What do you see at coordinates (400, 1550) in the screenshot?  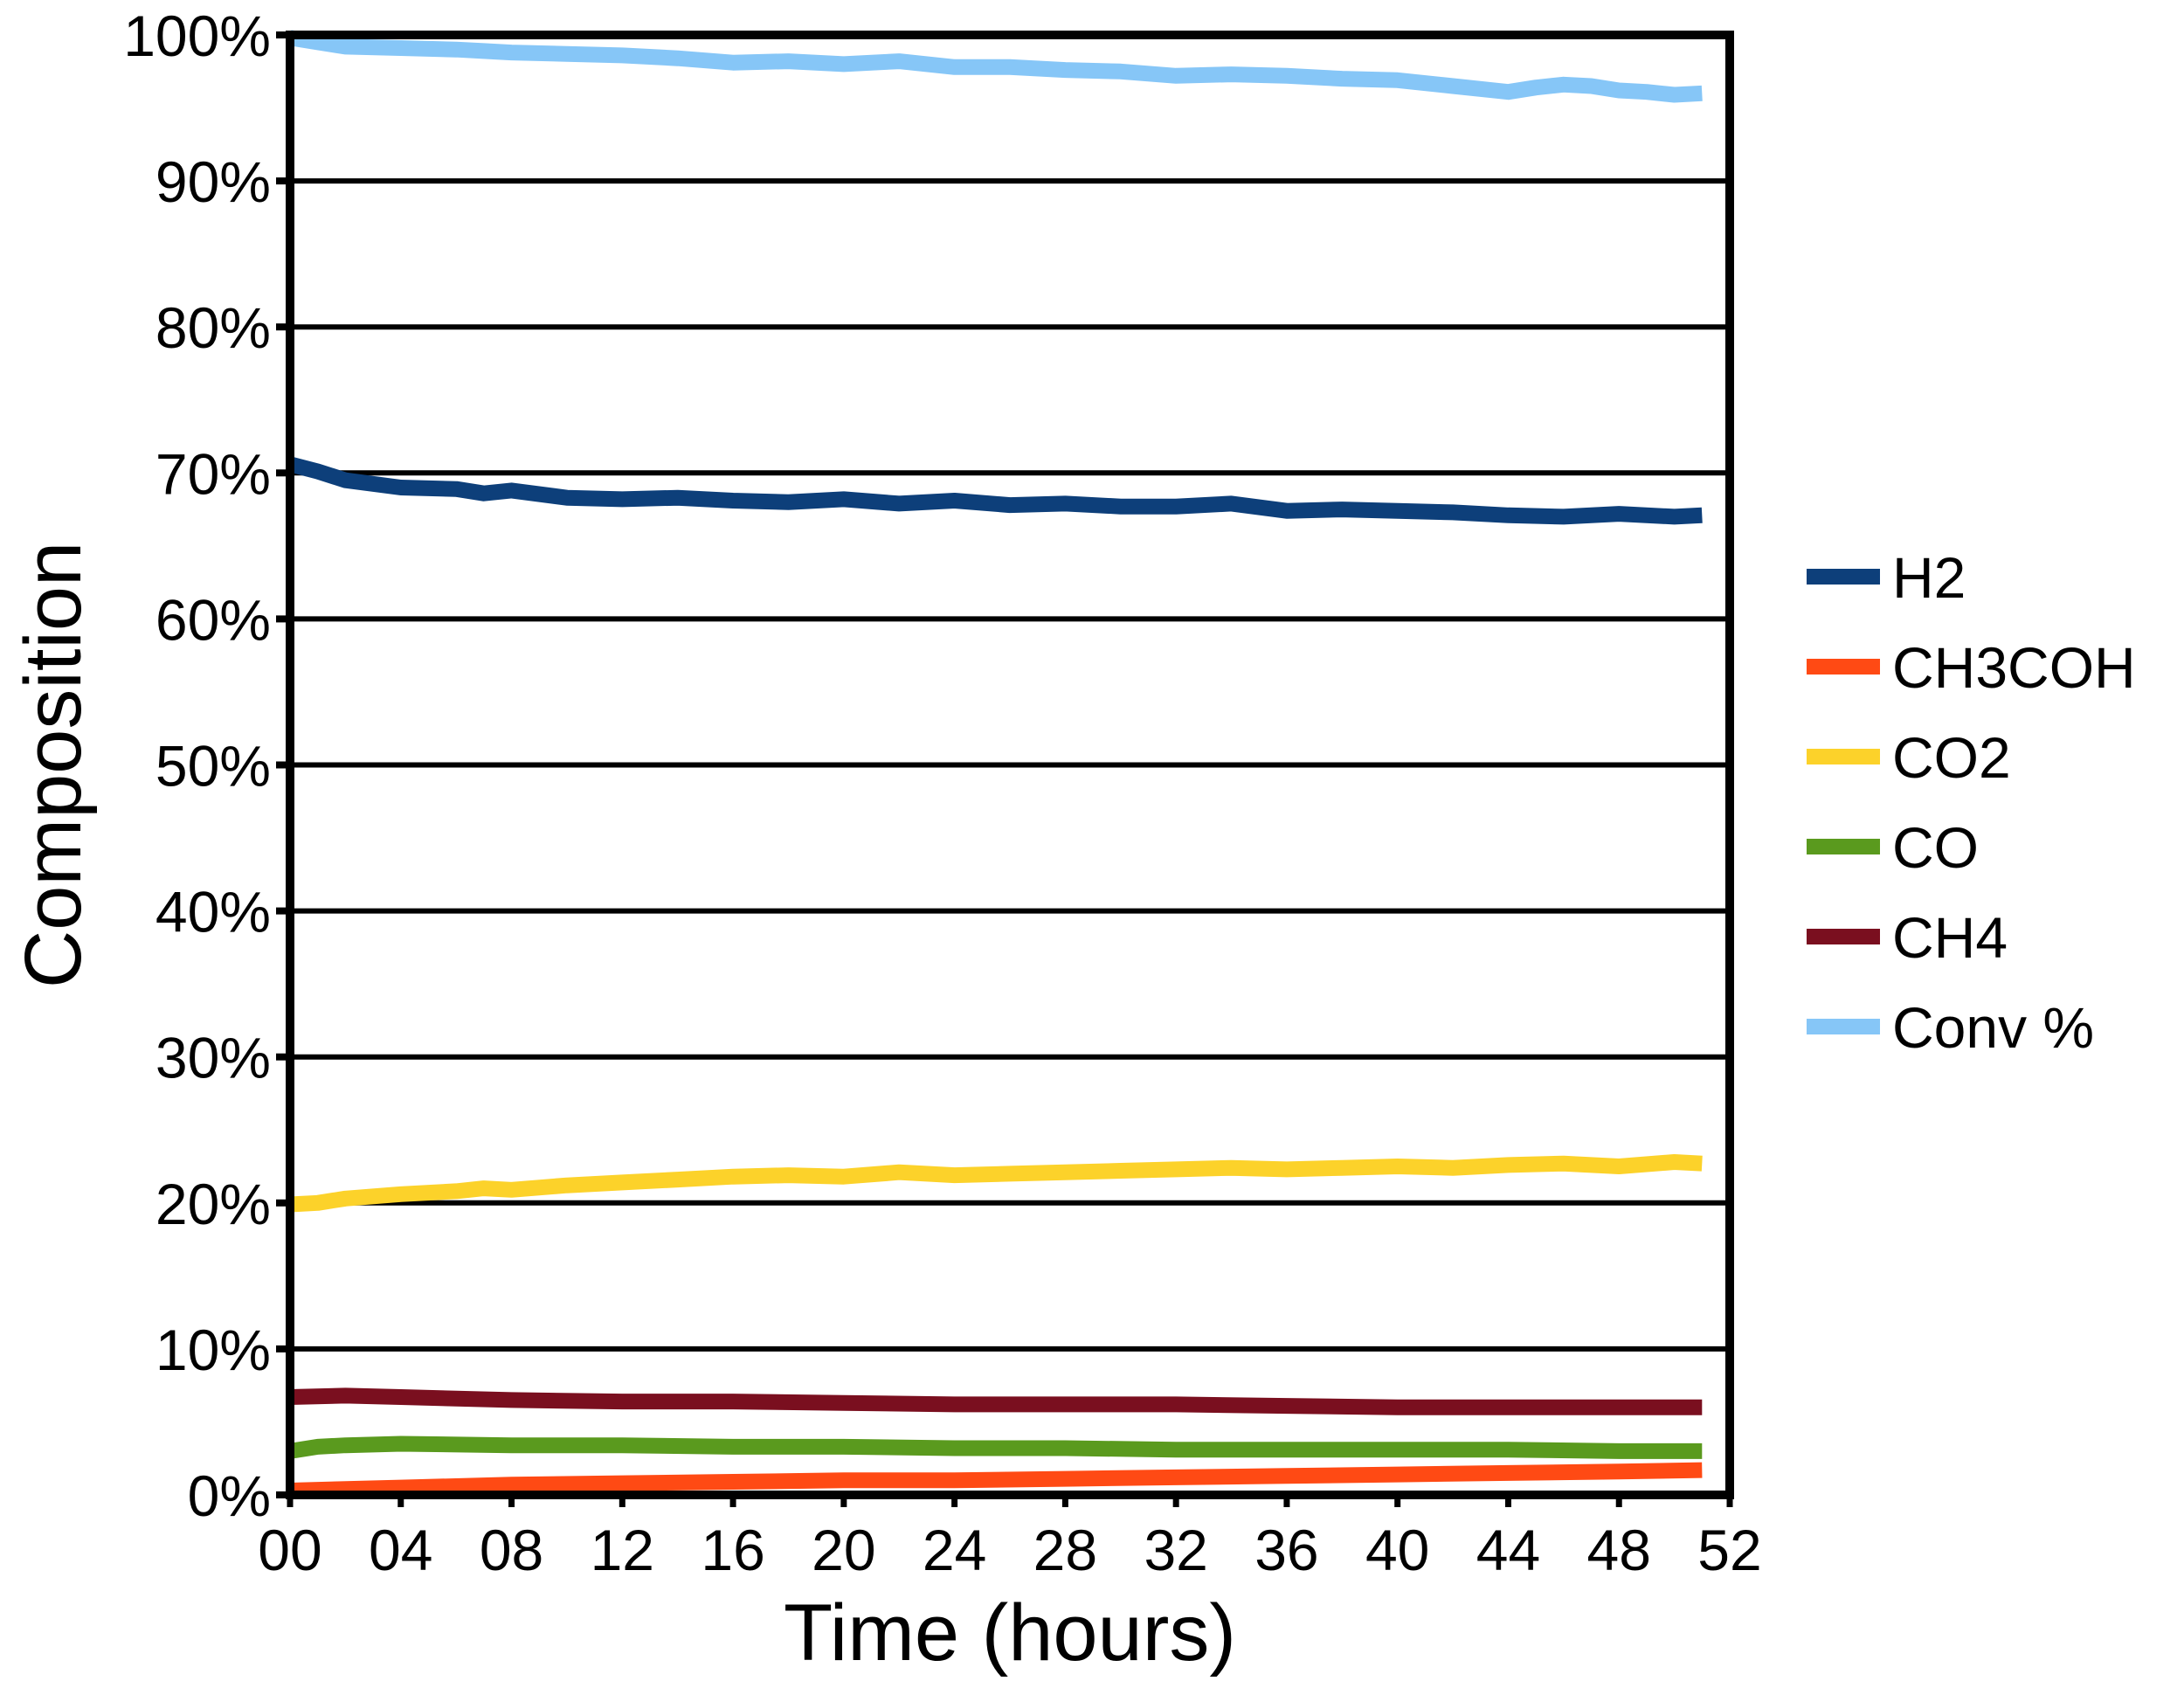 I see `x-tick-label: 04` at bounding box center [400, 1550].